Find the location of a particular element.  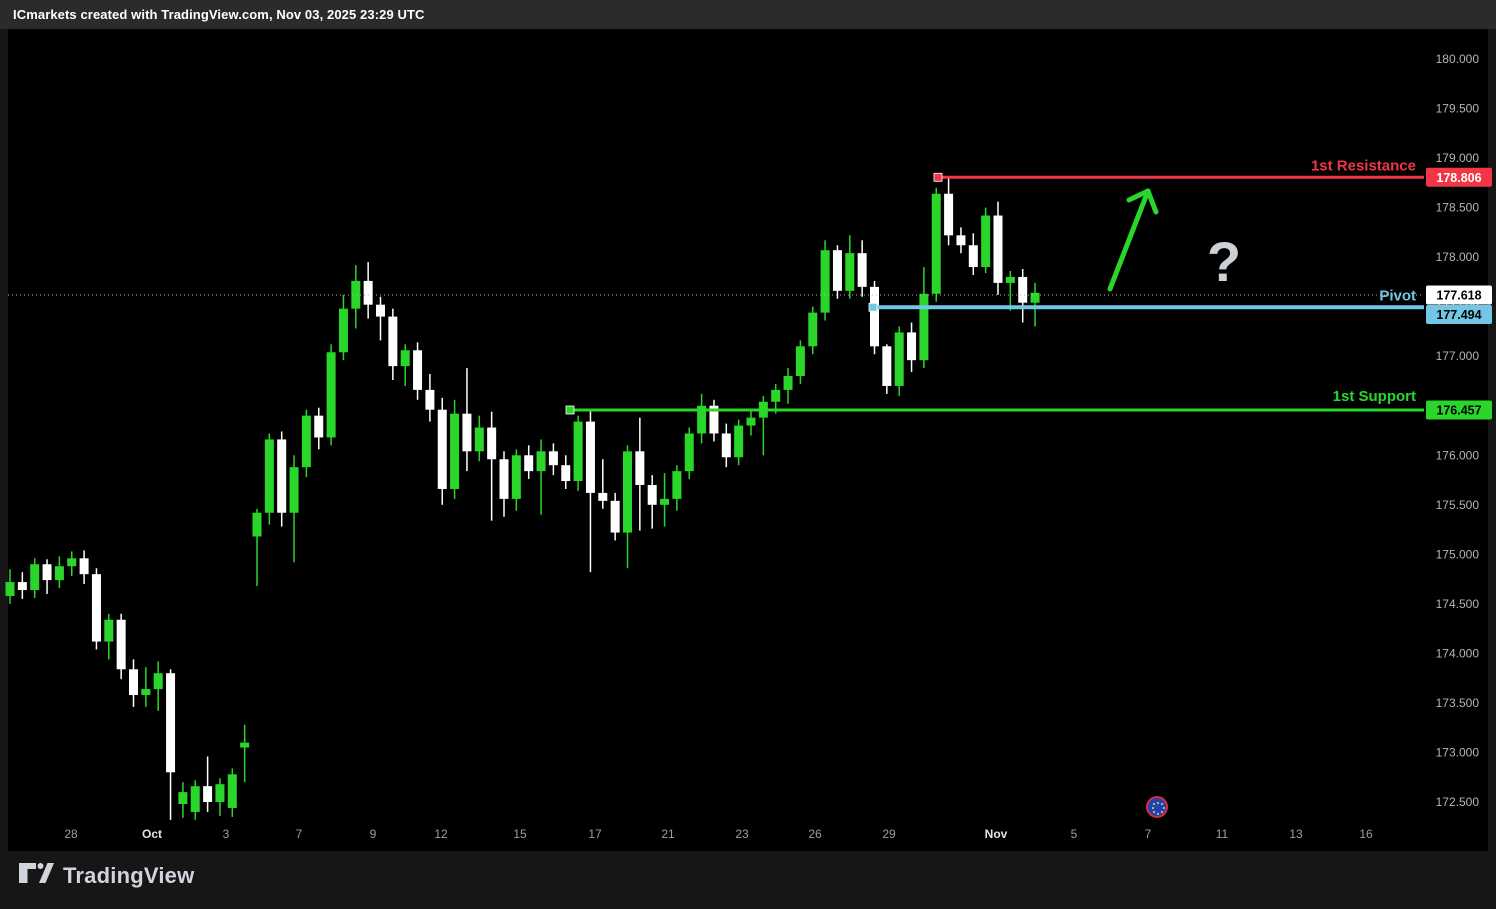

time-tick-label: 26 is located at coordinates (815, 834).